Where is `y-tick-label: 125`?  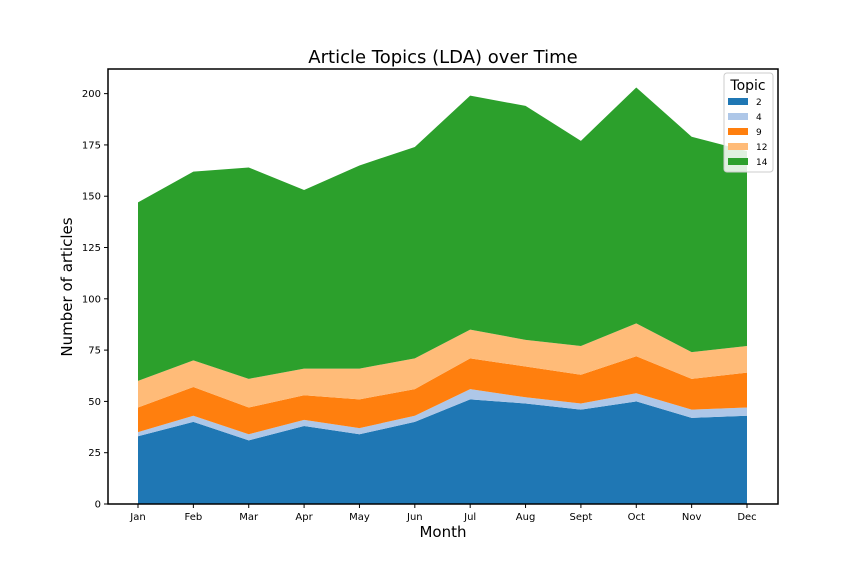
y-tick-label: 125 is located at coordinates (91, 248).